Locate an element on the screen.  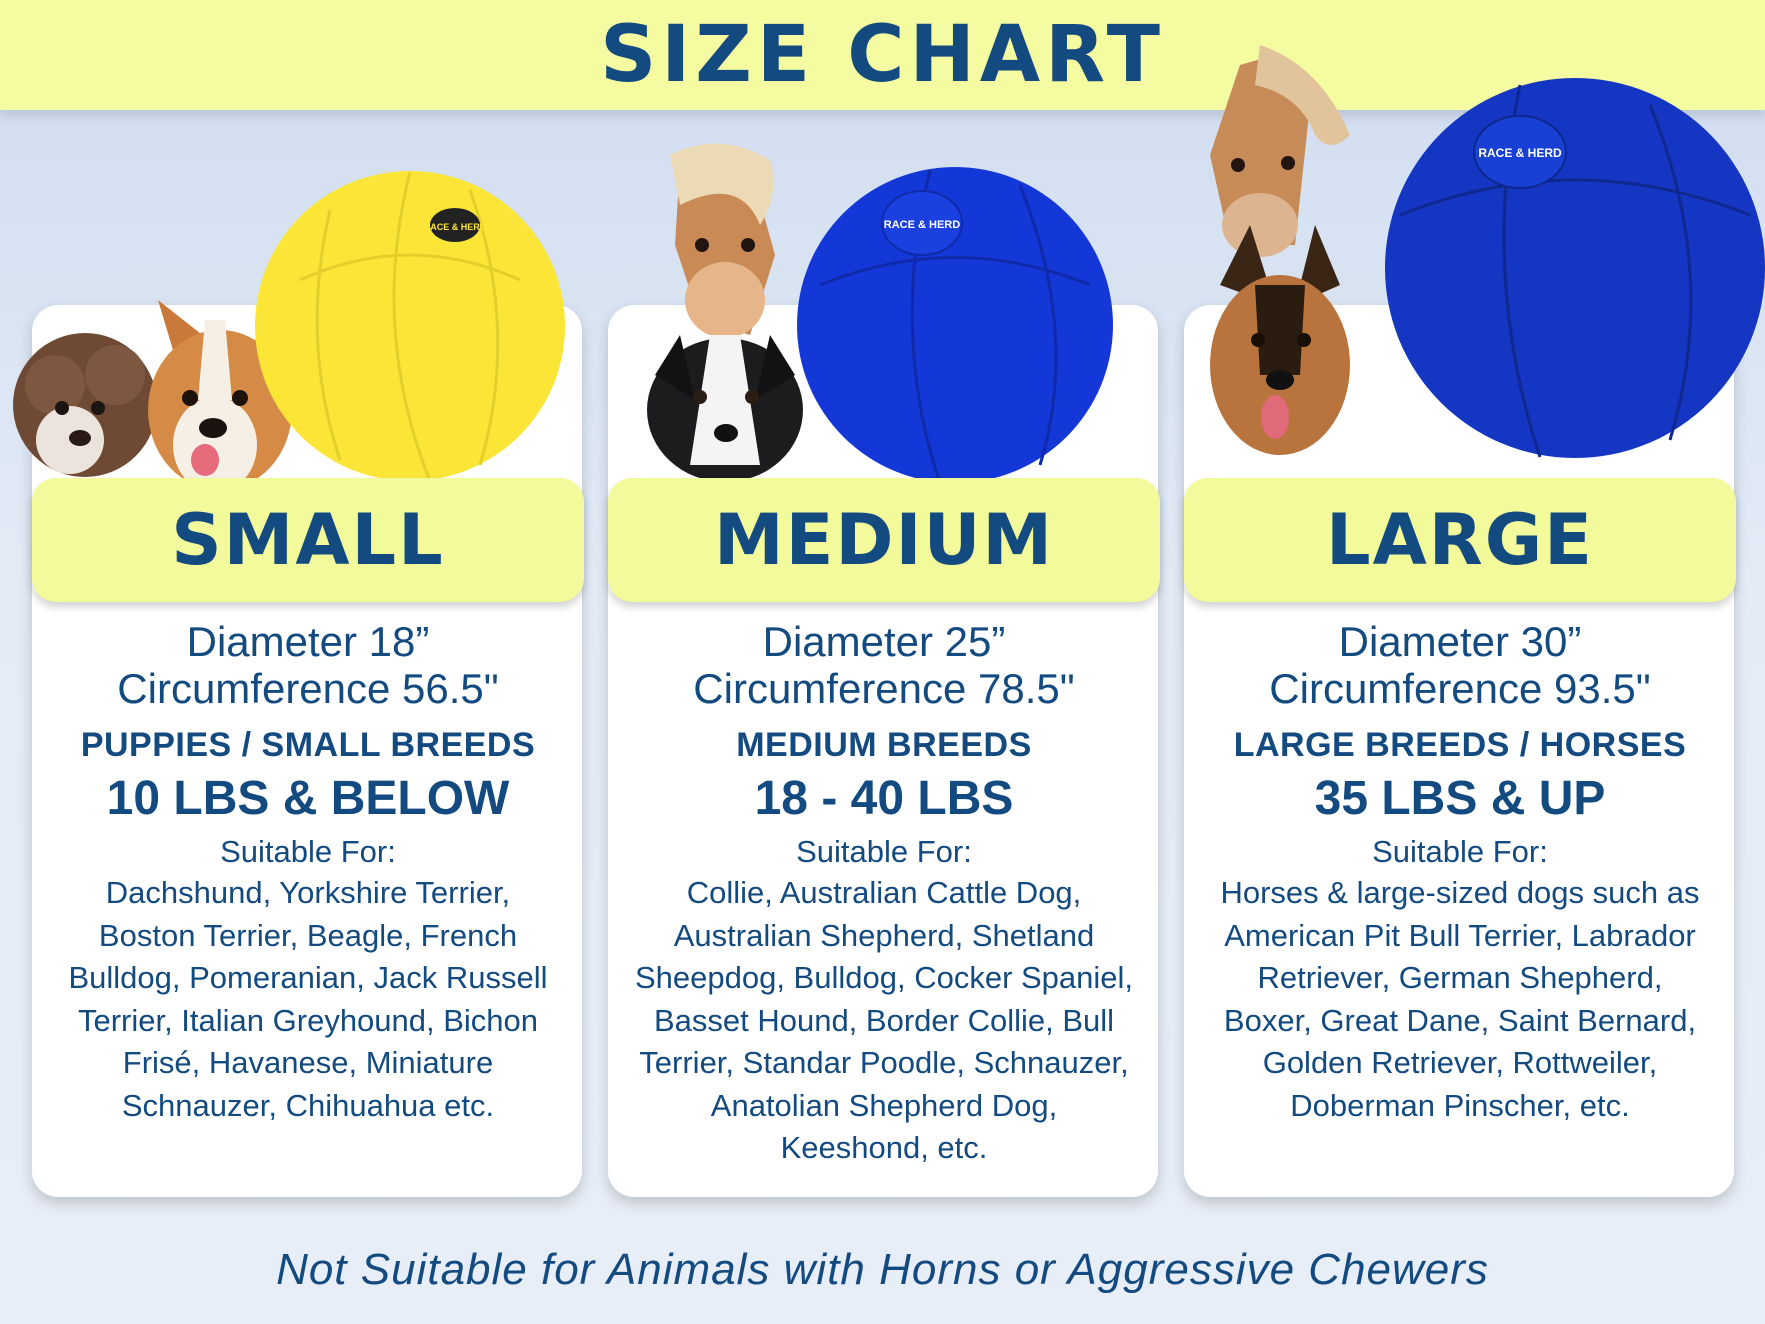
page-title: SIZE CHART is located at coordinates (882, 55).